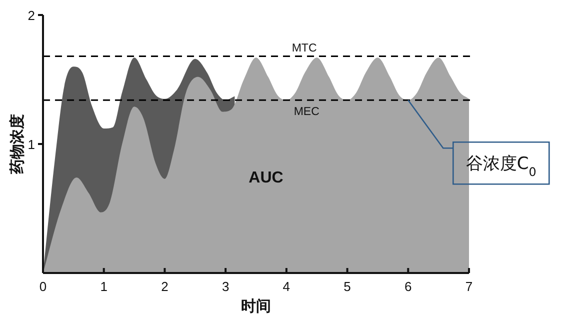  Describe the element at coordinates (286, 286) in the screenshot. I see `x-tick-label: 4` at that location.